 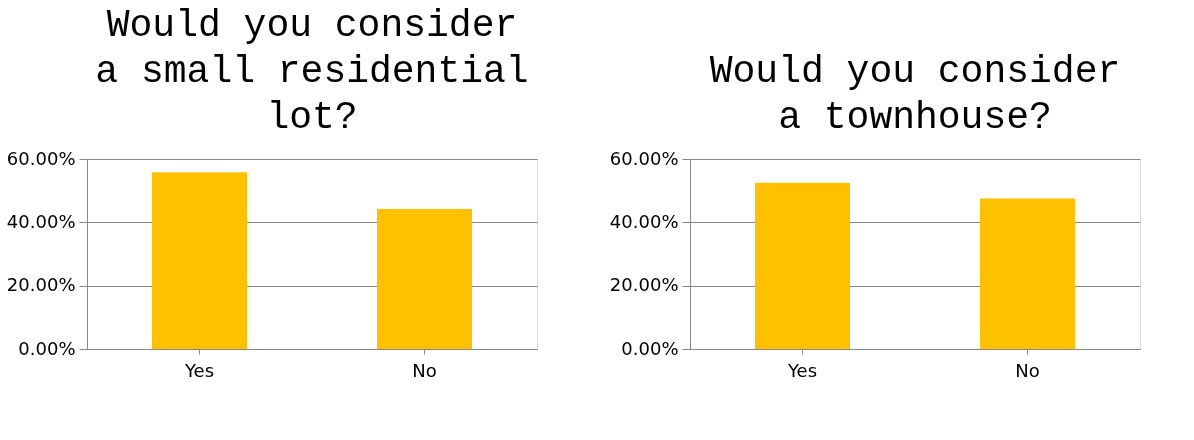 I want to click on chart-title: Would you consider a townhouse?, so click(x=915, y=94).